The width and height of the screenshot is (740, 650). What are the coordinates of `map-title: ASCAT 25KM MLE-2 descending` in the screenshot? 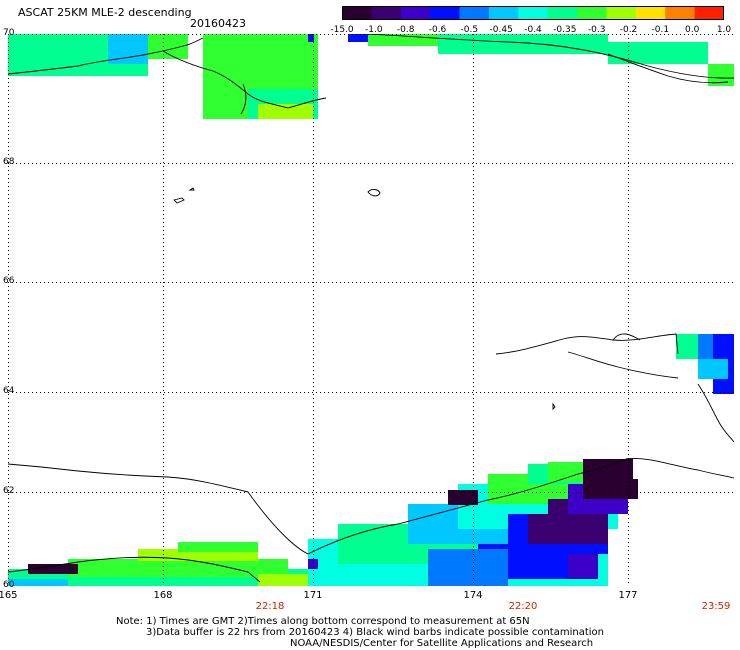 It's located at (105, 12).